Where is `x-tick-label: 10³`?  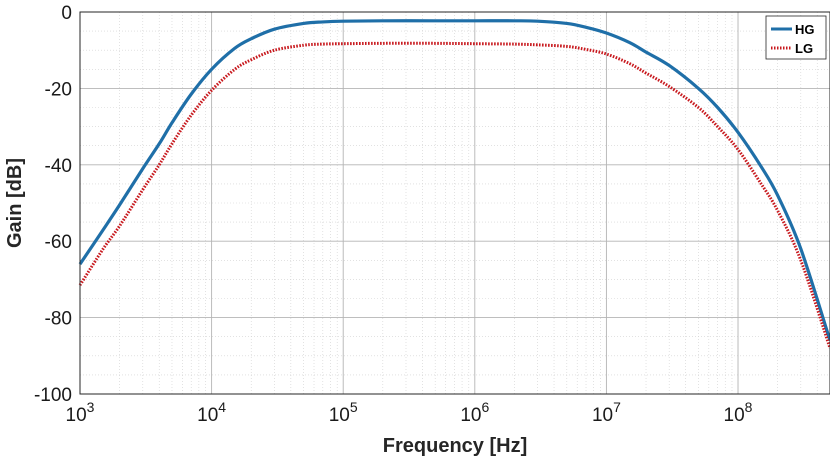 x-tick-label: 10³ is located at coordinates (80, 412).